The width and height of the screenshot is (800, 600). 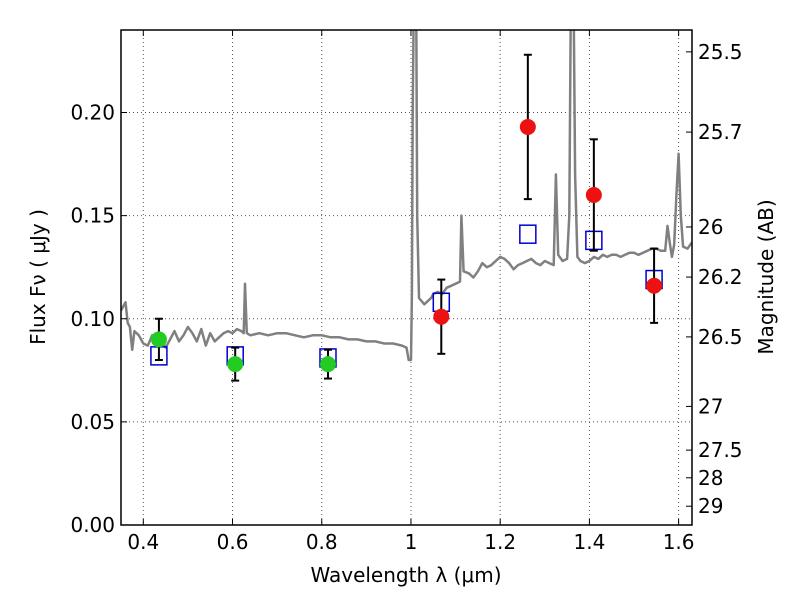 I want to click on y-tick-label: 0.15, so click(x=92, y=216).